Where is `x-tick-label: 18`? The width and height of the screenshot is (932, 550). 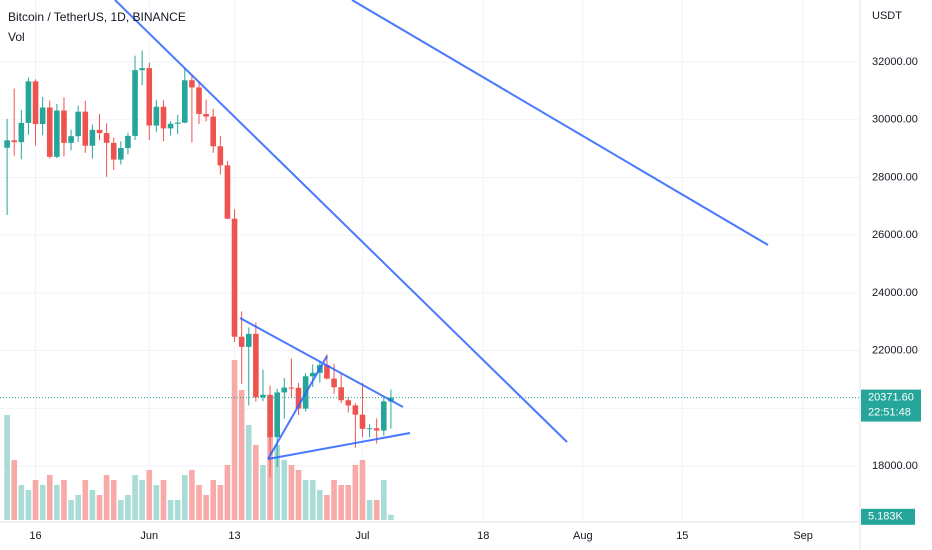 x-tick-label: 18 is located at coordinates (483, 536).